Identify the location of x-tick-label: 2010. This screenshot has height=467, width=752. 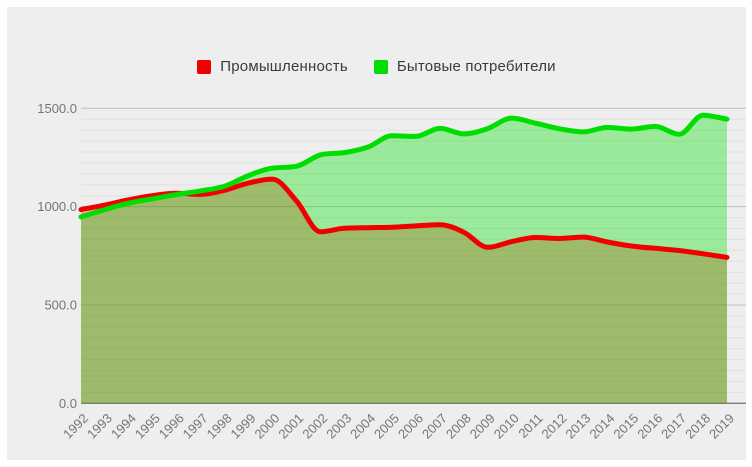
(506, 426).